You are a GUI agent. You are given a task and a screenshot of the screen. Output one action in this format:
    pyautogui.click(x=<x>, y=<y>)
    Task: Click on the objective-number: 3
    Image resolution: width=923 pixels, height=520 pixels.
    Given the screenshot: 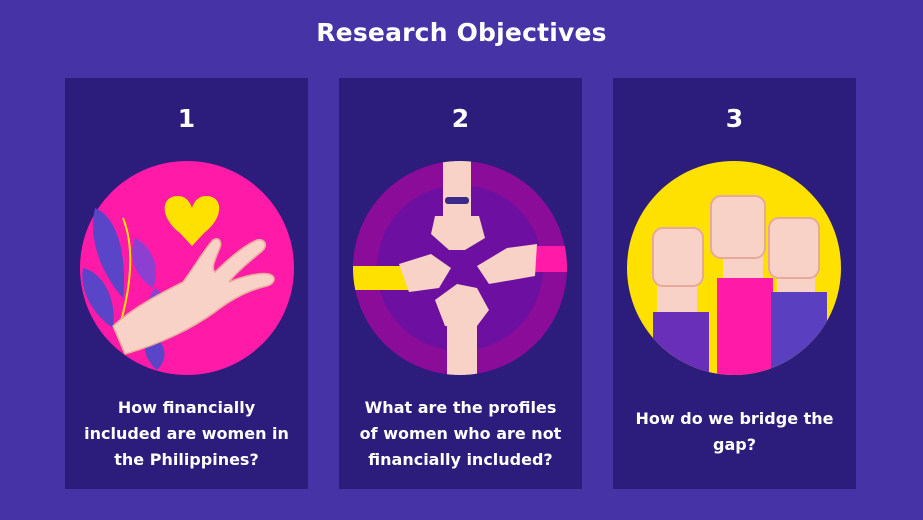 What is the action you would take?
    pyautogui.click(x=734, y=118)
    